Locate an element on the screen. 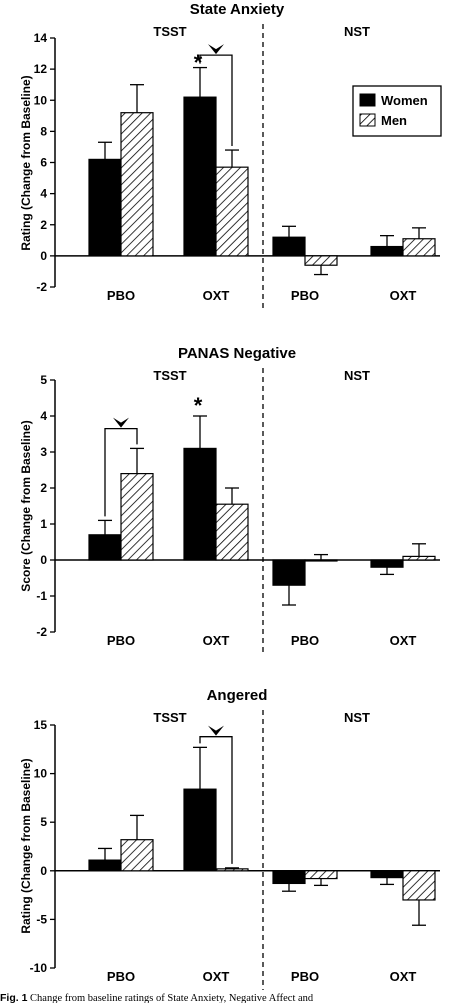 This screenshot has height=1003, width=474. y-tick-label: 8 is located at coordinates (43, 131).